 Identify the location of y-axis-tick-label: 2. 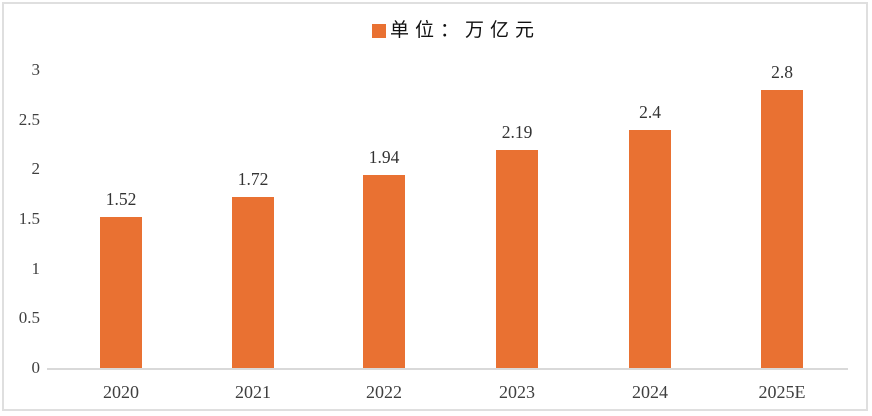
(36, 169).